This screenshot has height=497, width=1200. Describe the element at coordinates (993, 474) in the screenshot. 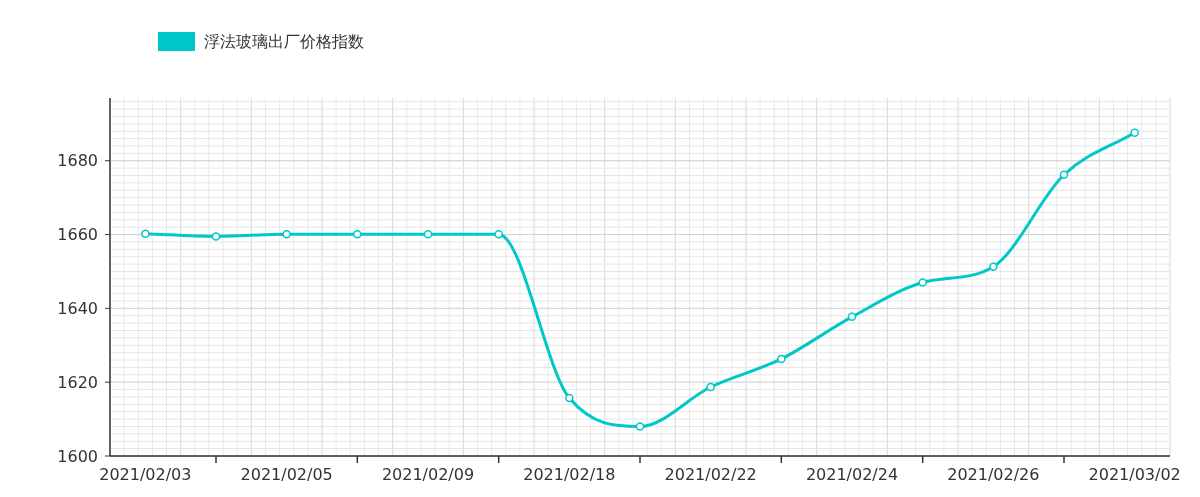

I see `x-tick-label: 2021/02/26` at that location.